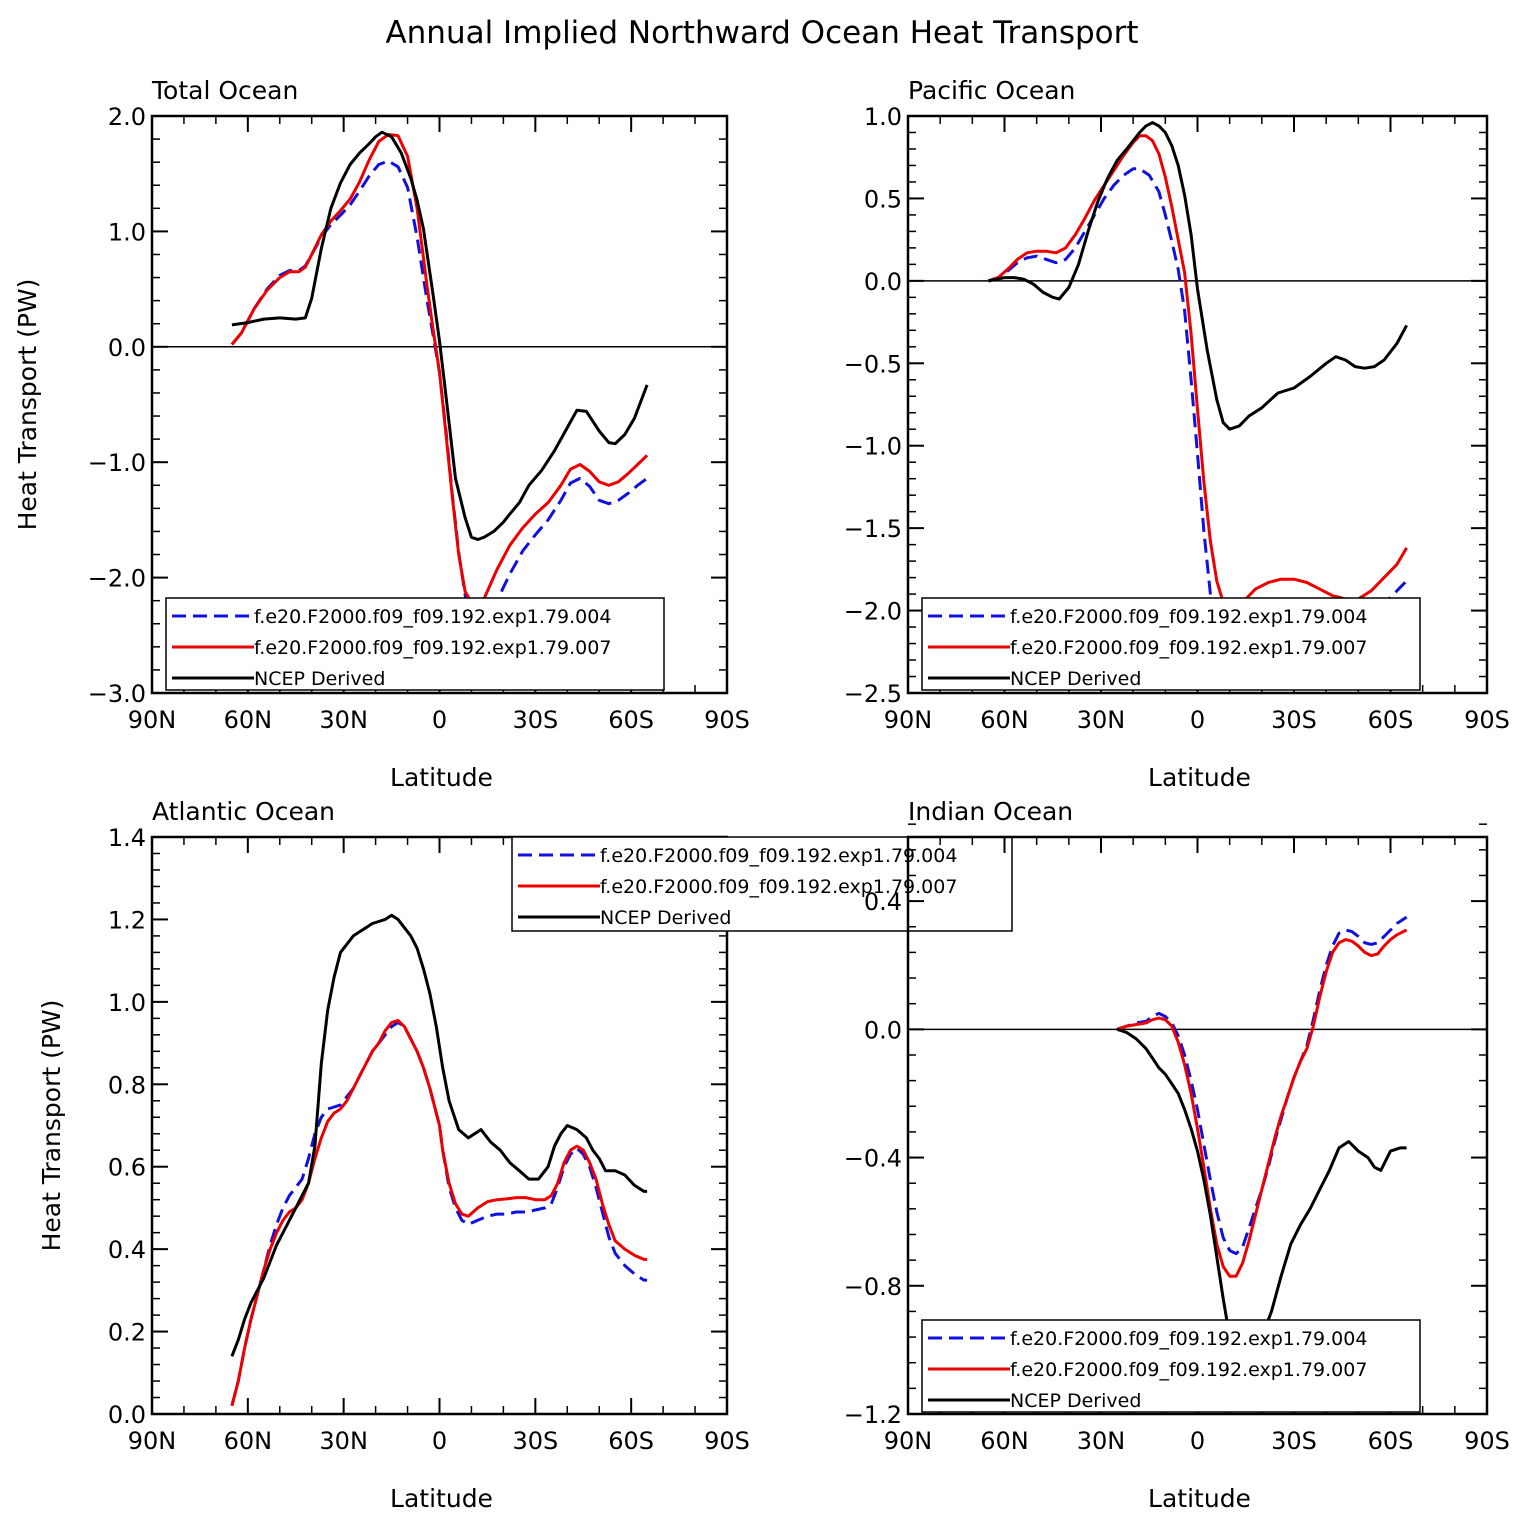 The height and width of the screenshot is (1514, 1524). I want to click on y-tick-label: −0.8, so click(873, 1287).